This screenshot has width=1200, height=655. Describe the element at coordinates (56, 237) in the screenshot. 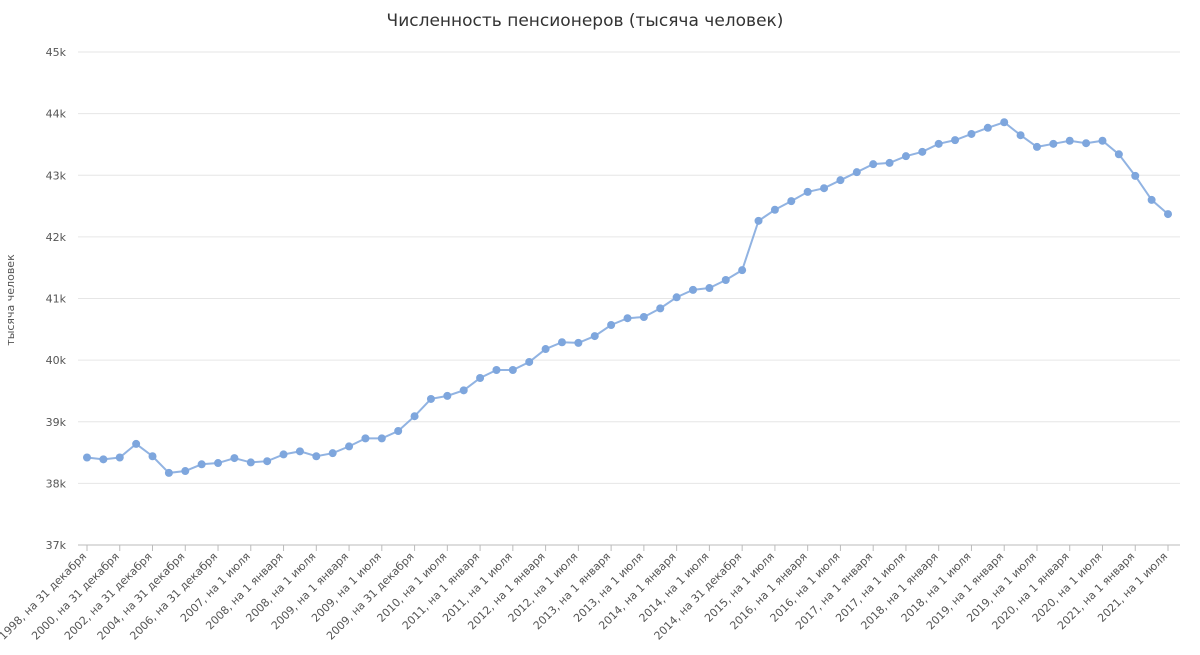

I see `y-tick-label: 42k` at that location.